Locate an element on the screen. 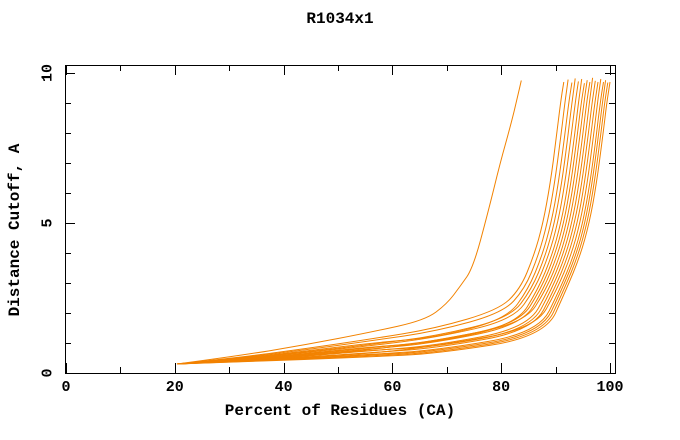  chart-title: R1034x1 is located at coordinates (340, 19).